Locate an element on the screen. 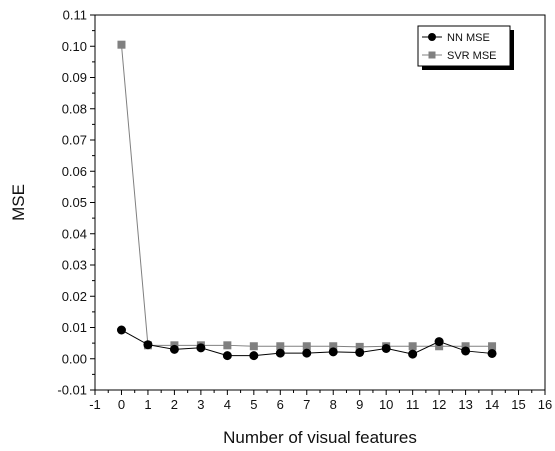 This screenshot has height=451, width=555. y-axis-title: MSE is located at coordinates (18, 202).